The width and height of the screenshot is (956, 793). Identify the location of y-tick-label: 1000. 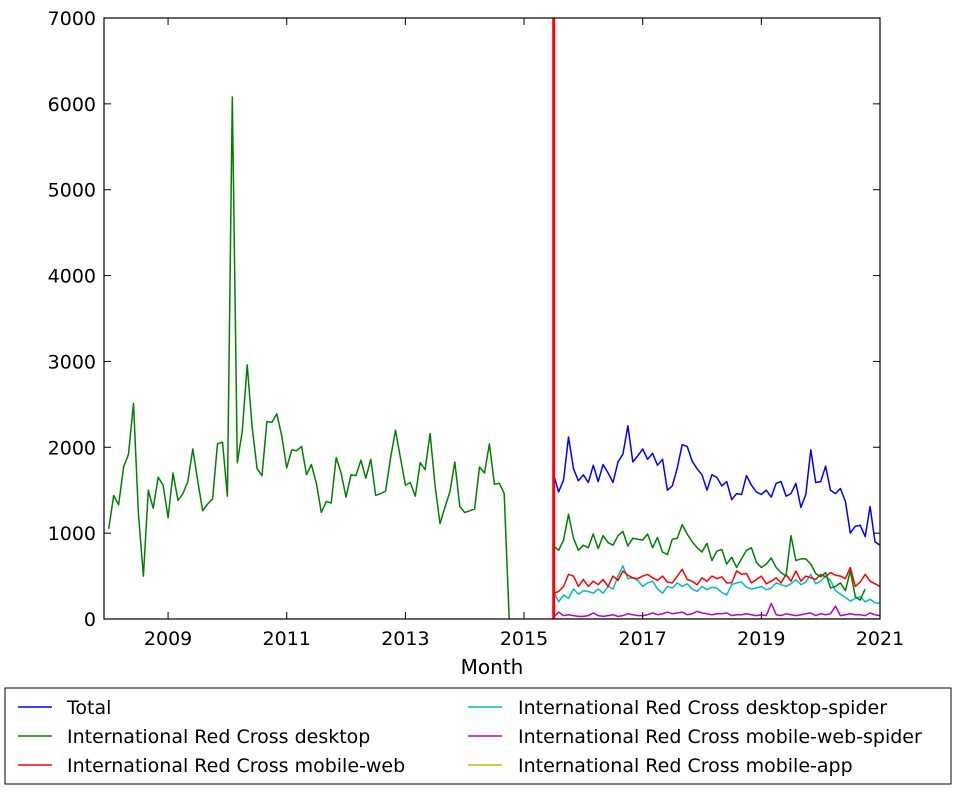
(72, 534).